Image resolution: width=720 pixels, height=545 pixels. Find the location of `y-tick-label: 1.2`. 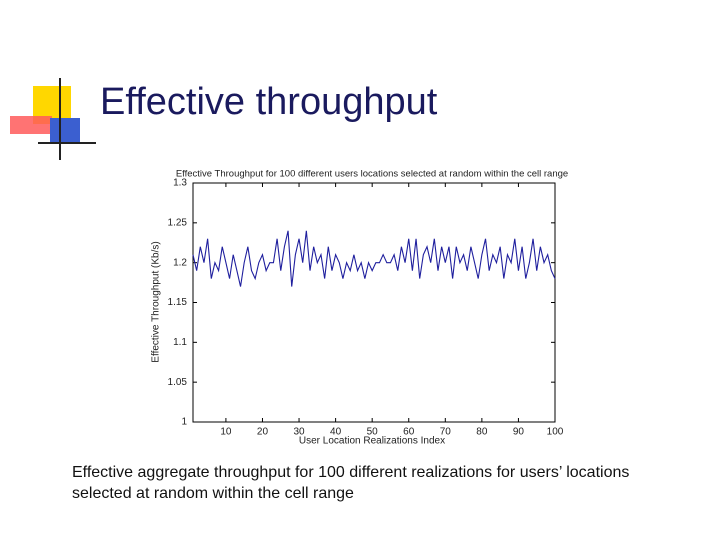

y-tick-label: 1.2 is located at coordinates (180, 262).